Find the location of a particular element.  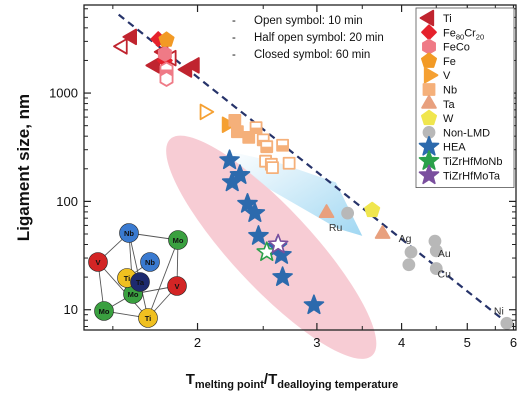

note-text-2: Half open symbol: 20 min is located at coordinates (319, 38).